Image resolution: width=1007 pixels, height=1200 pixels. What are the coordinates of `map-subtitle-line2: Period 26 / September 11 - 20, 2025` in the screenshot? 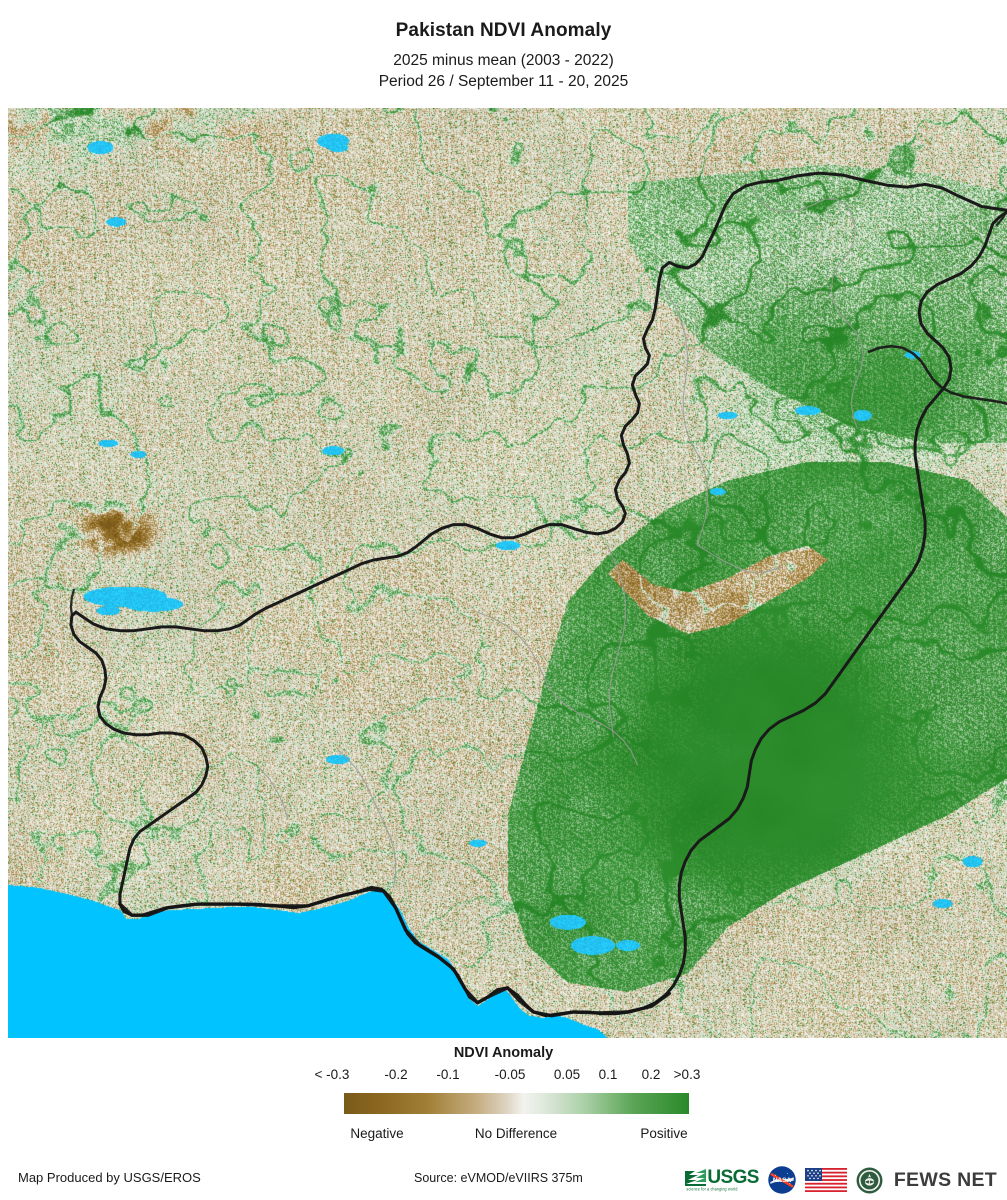 It's located at (503, 81).